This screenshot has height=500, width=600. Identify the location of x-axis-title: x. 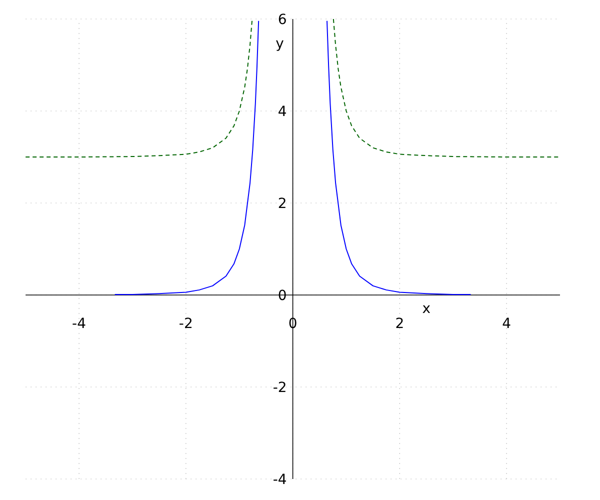
(426, 309).